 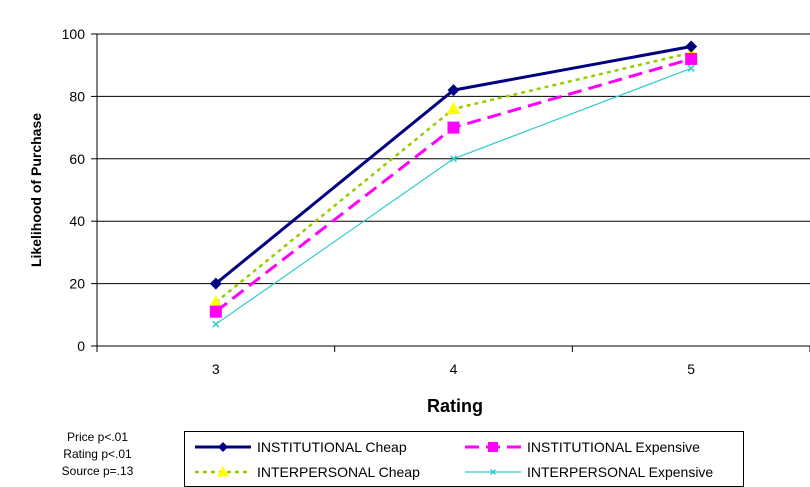 I want to click on x-tick-labels: 3 4 5, so click(x=453, y=369).